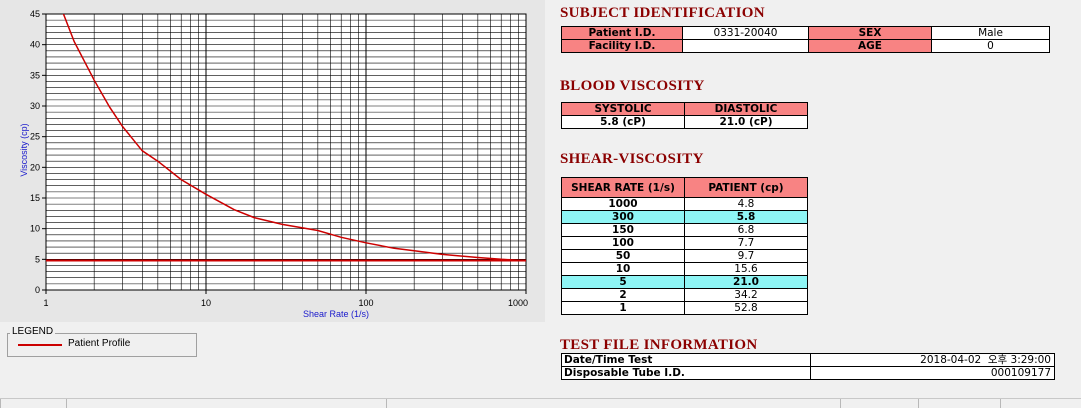  I want to click on age-label: AGE, so click(870, 46).